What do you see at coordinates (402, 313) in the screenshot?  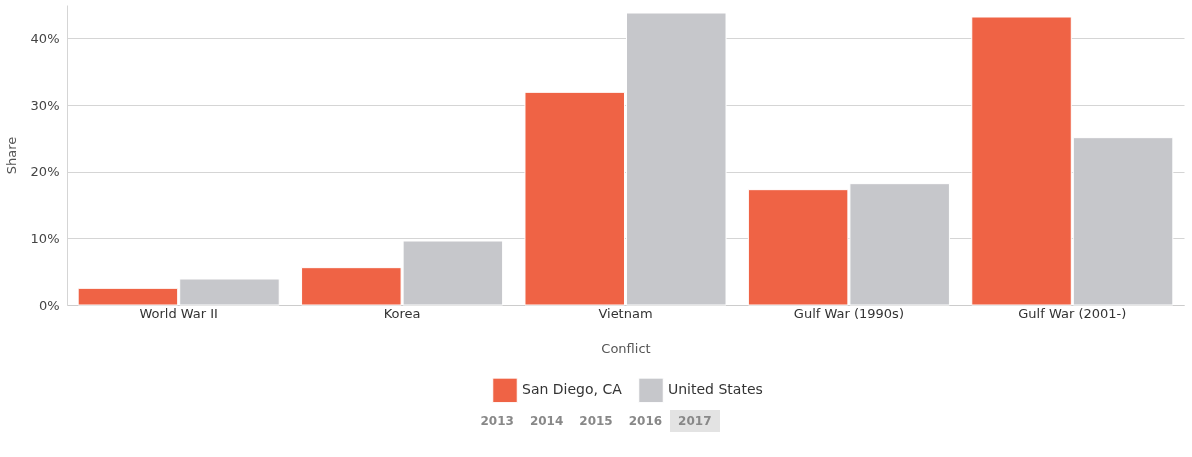 I see `x-tick-label: Korea` at bounding box center [402, 313].